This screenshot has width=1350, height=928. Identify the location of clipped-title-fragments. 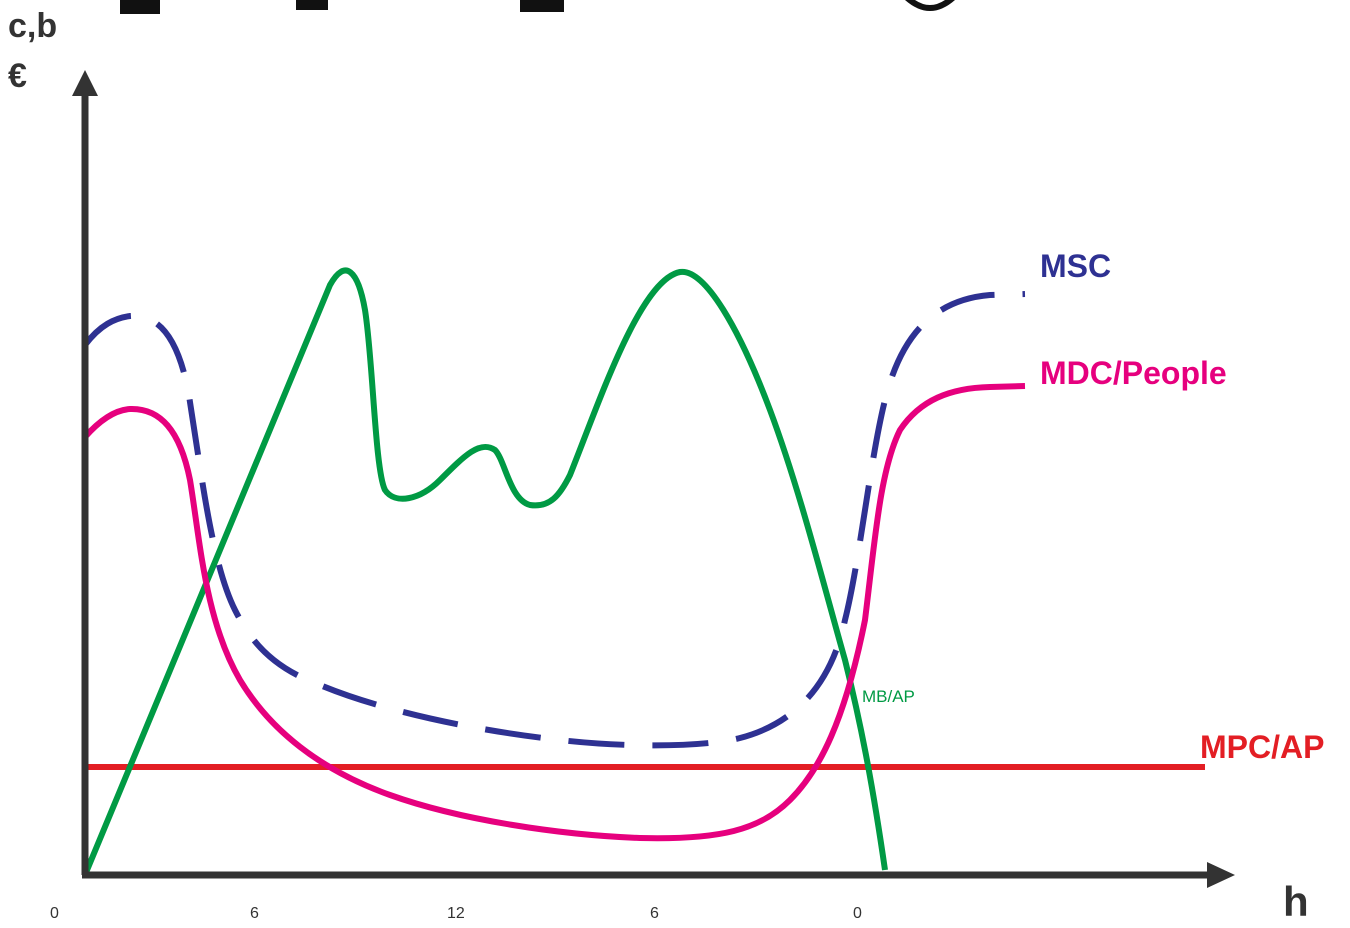
(537, 7).